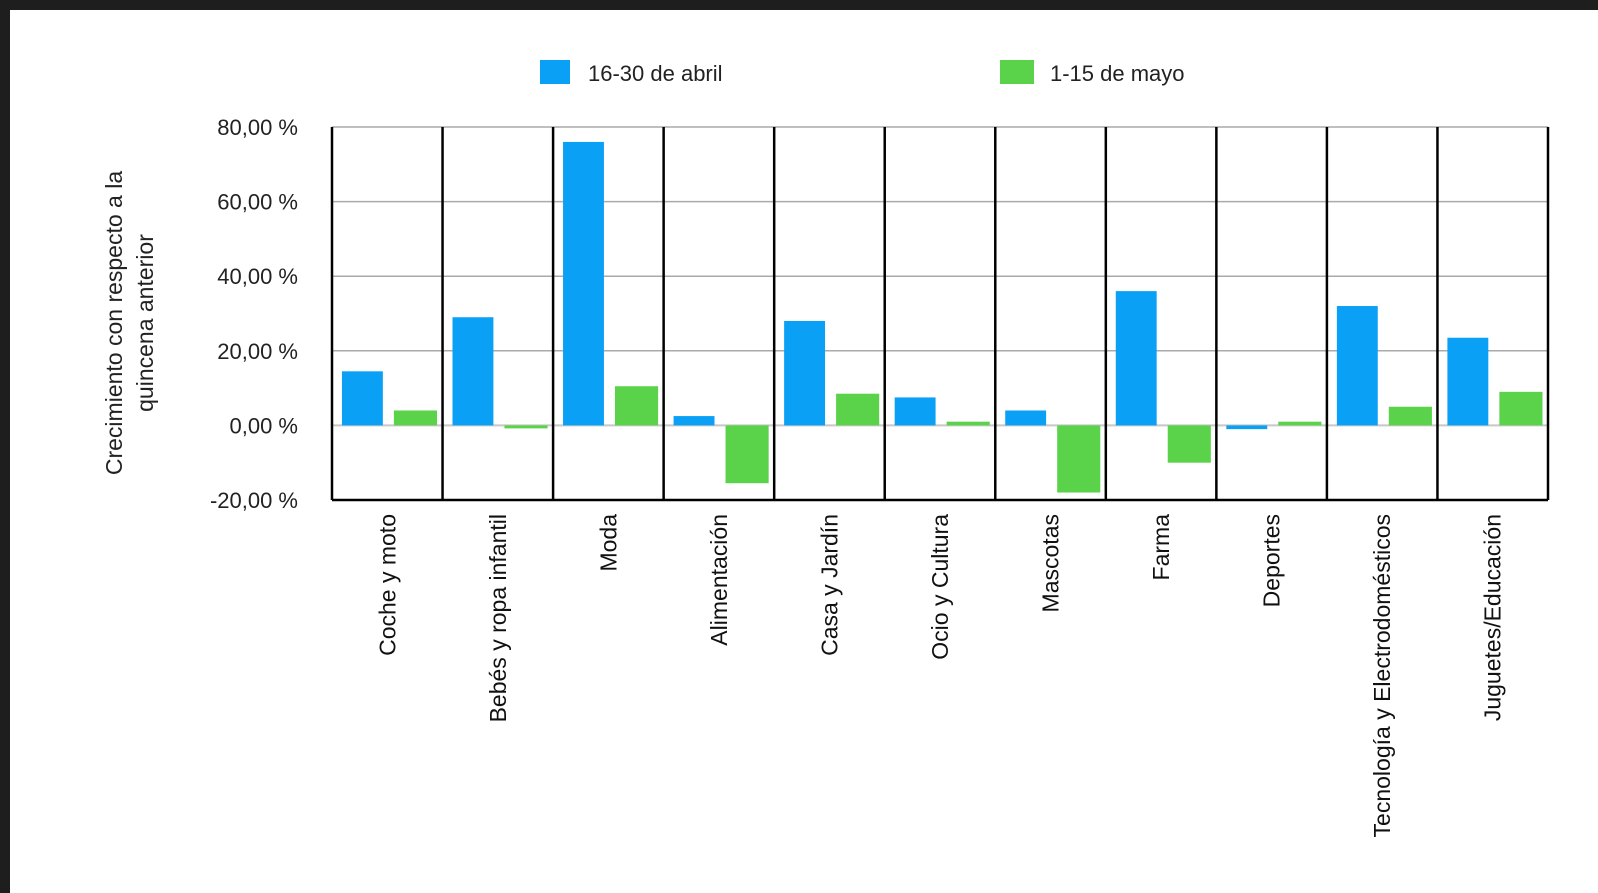 This screenshot has width=1598, height=893. Describe the element at coordinates (1493, 617) in the screenshot. I see `category-label: Juguetes/Educación` at that location.